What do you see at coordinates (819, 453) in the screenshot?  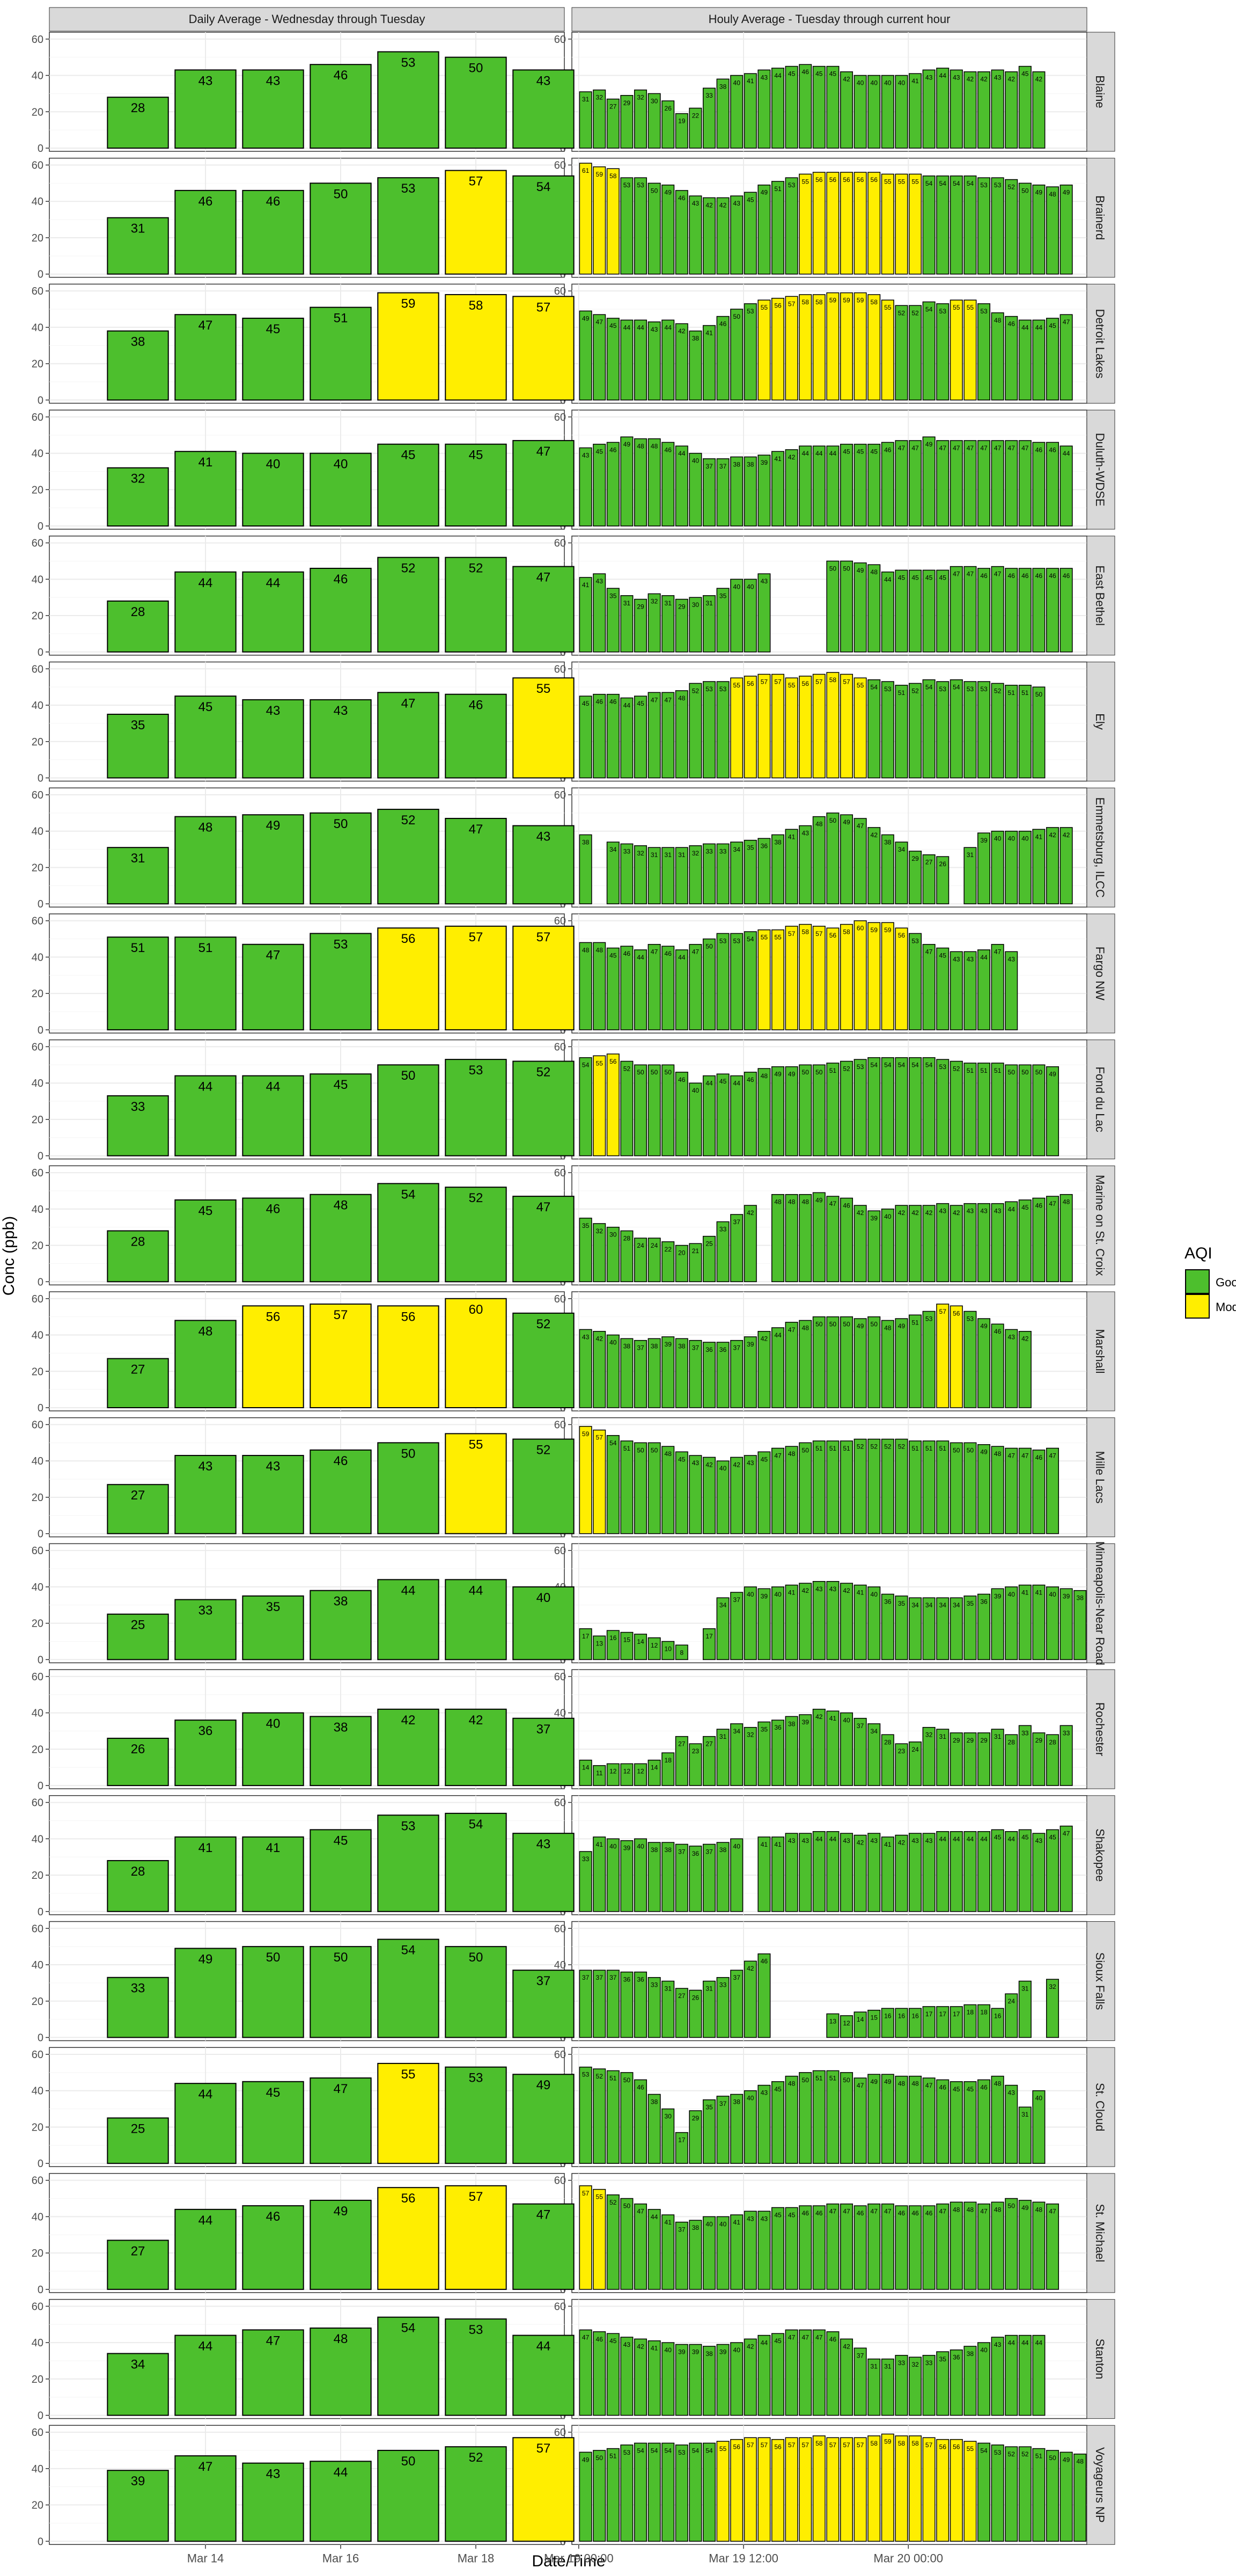 I see `hourly-bar-label: 44` at bounding box center [819, 453].